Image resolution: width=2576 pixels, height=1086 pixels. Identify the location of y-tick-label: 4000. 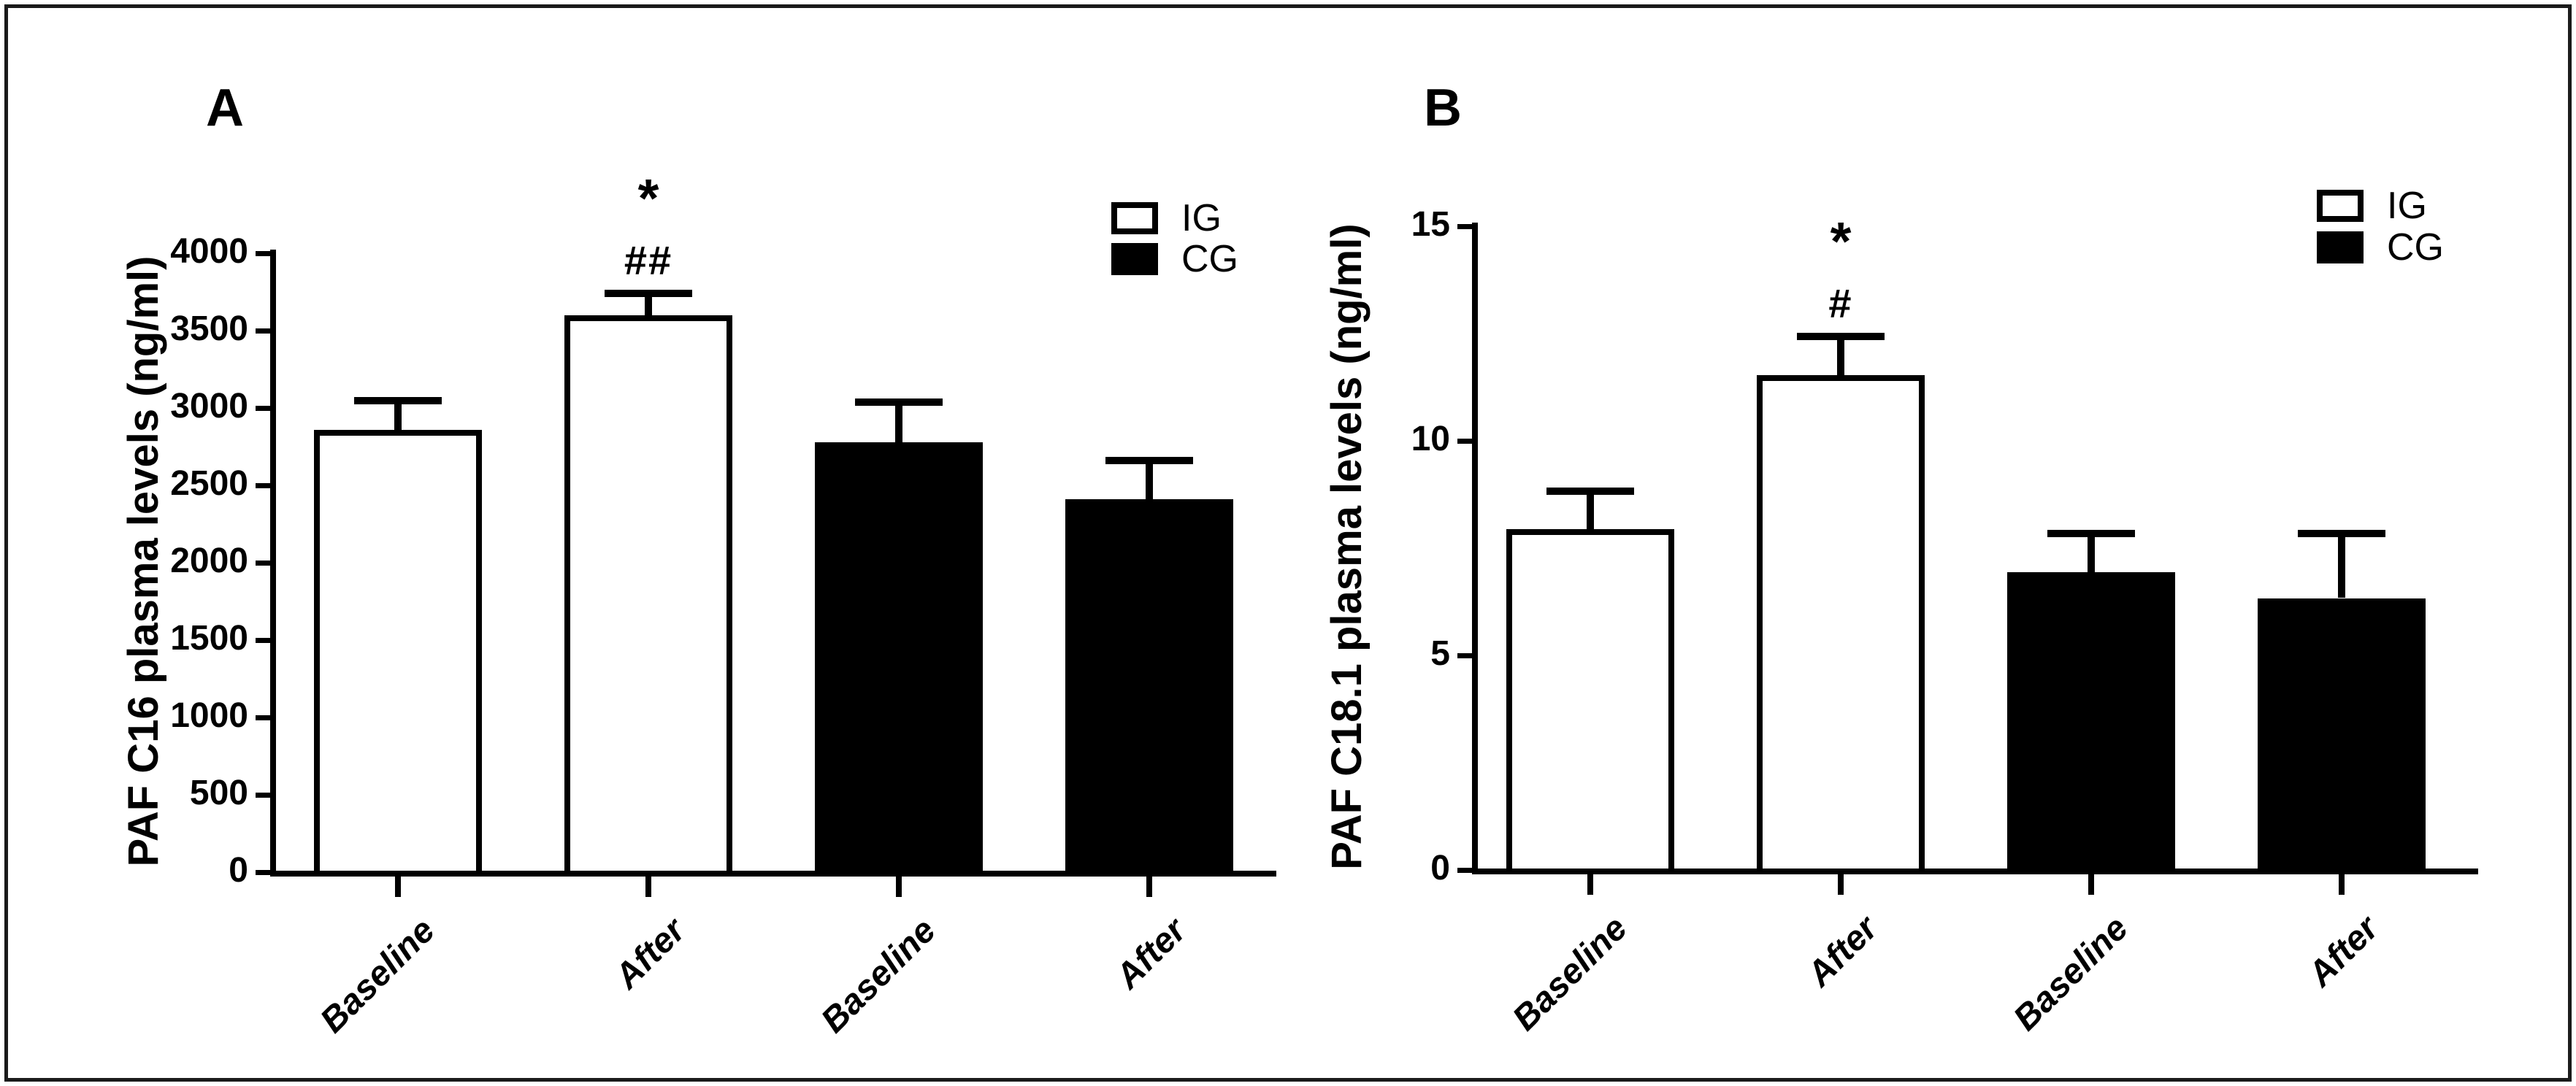
(209, 252).